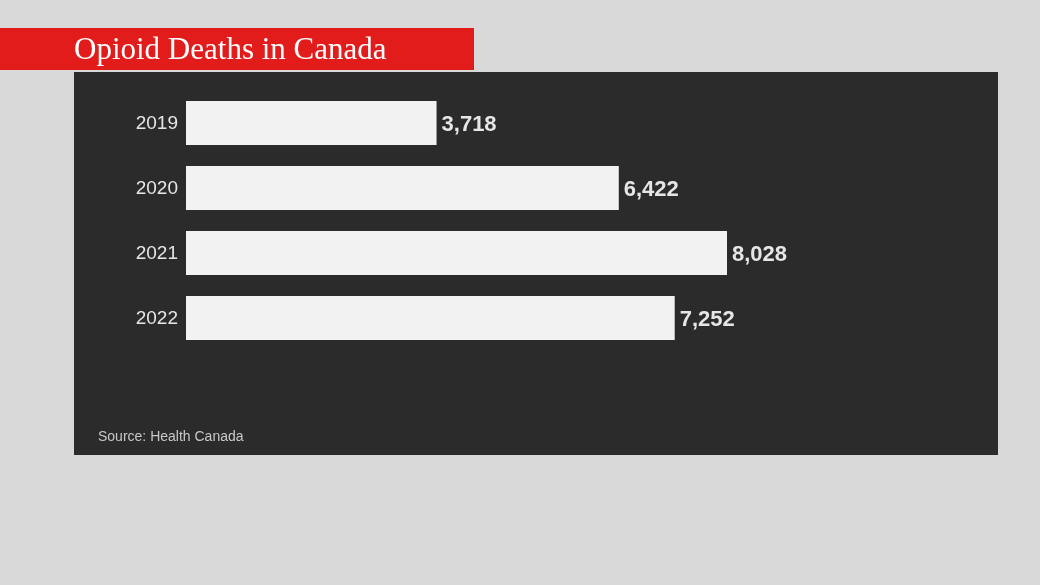 The width and height of the screenshot is (1040, 585). What do you see at coordinates (171, 436) in the screenshot?
I see `source-note: Source: Health Canada` at bounding box center [171, 436].